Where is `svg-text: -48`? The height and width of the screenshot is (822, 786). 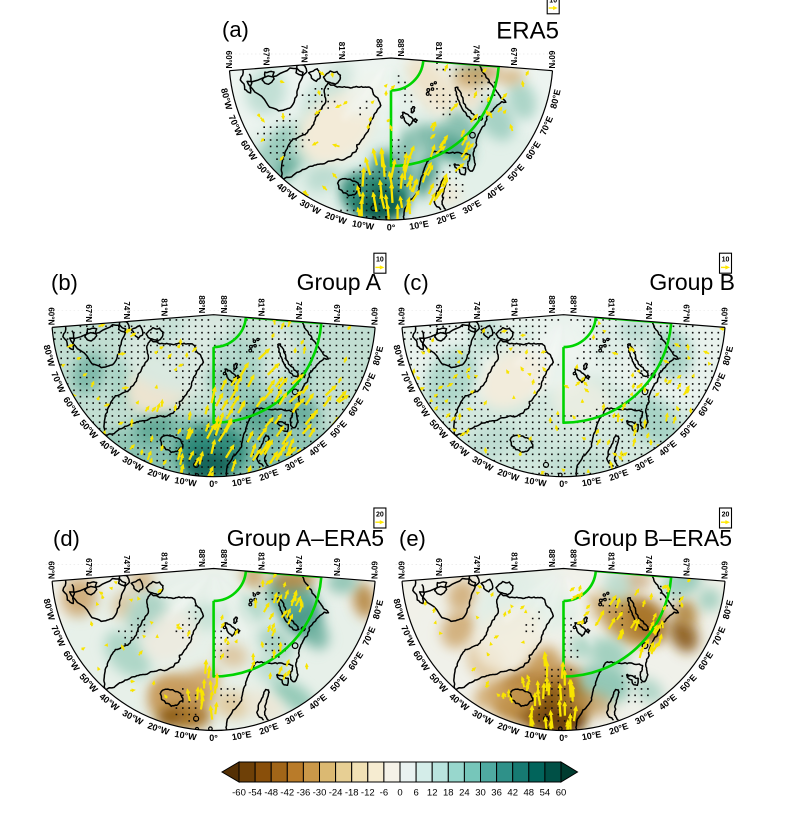 svg-text: -48 is located at coordinates (271, 793).